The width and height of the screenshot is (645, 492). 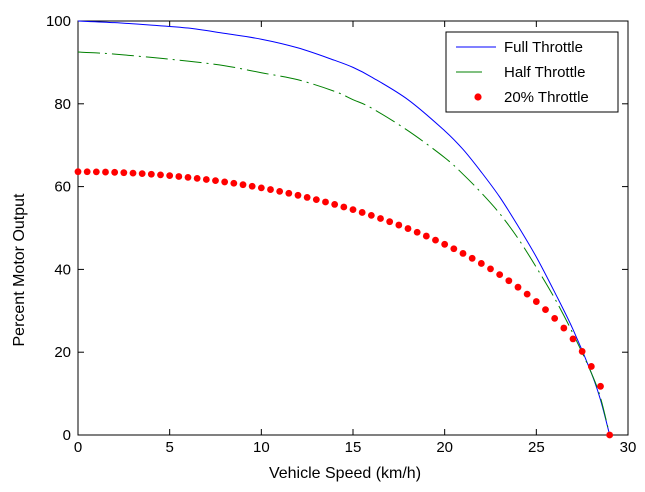 I want to click on x-tick-label: 0, so click(x=78, y=447).